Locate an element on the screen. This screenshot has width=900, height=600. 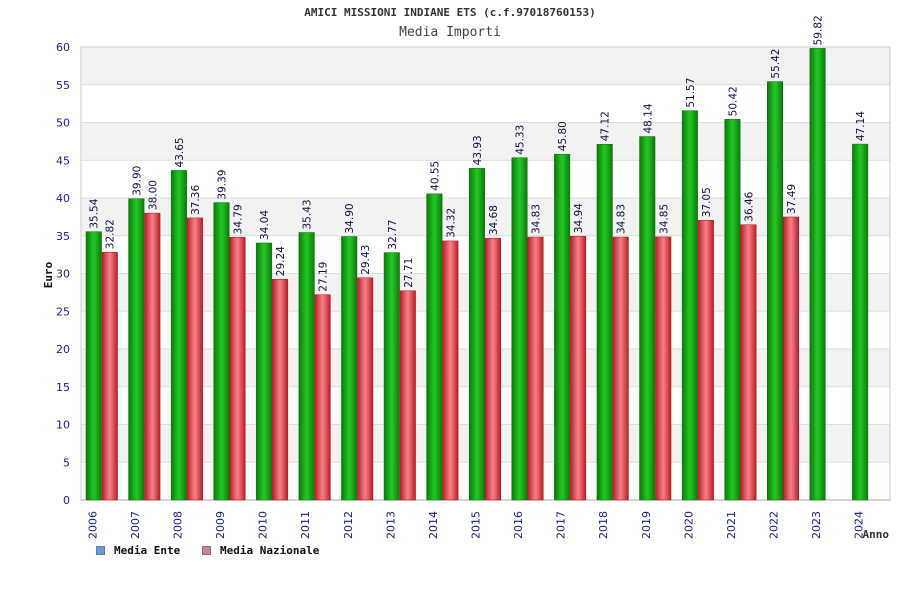
data-label: 43.93 is located at coordinates (478, 150).